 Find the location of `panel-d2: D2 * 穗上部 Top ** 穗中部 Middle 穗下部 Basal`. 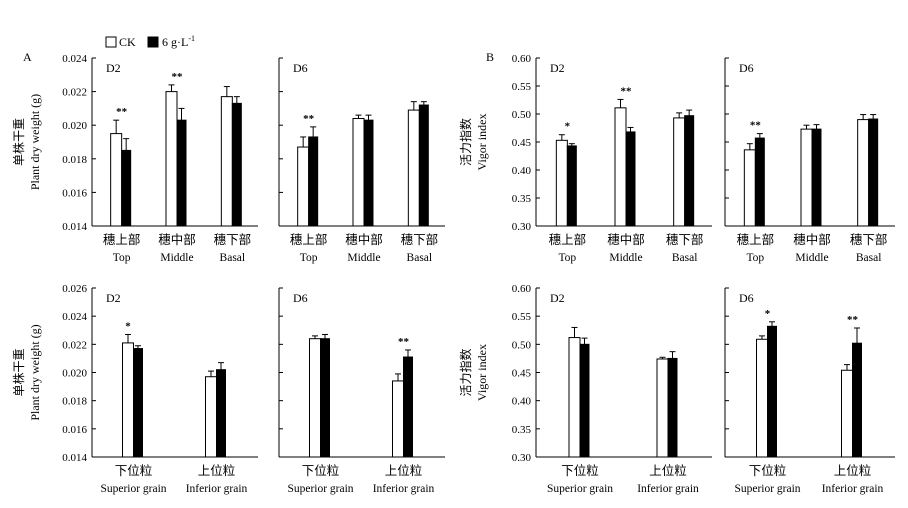

panel-d2: D2 * 穗上部 Top ** 穗中部 Middle 穗下部 Basal is located at coordinates (623, 160).